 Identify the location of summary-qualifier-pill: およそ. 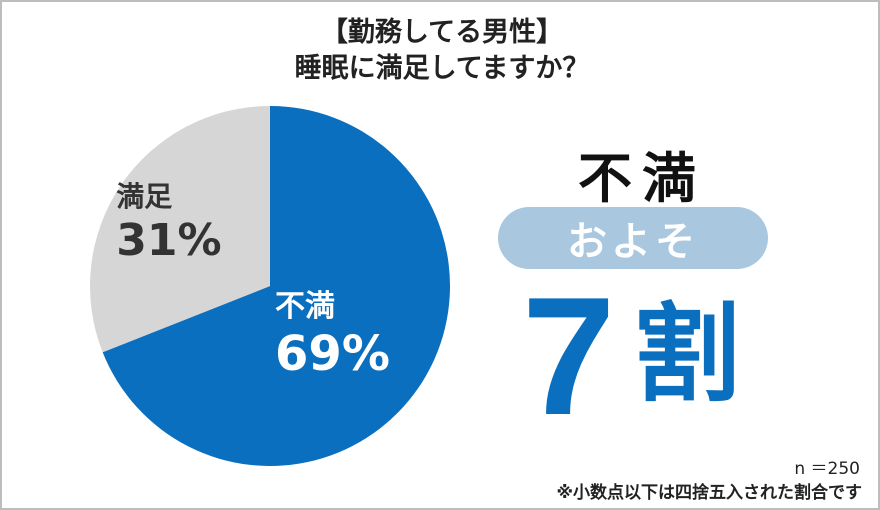
(633, 238).